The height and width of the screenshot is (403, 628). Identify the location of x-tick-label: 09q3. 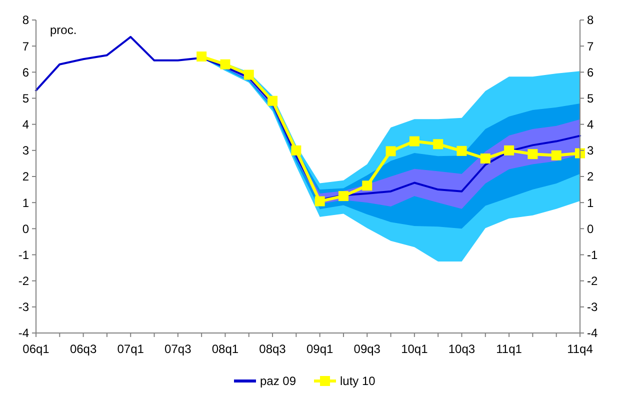
(367, 349).